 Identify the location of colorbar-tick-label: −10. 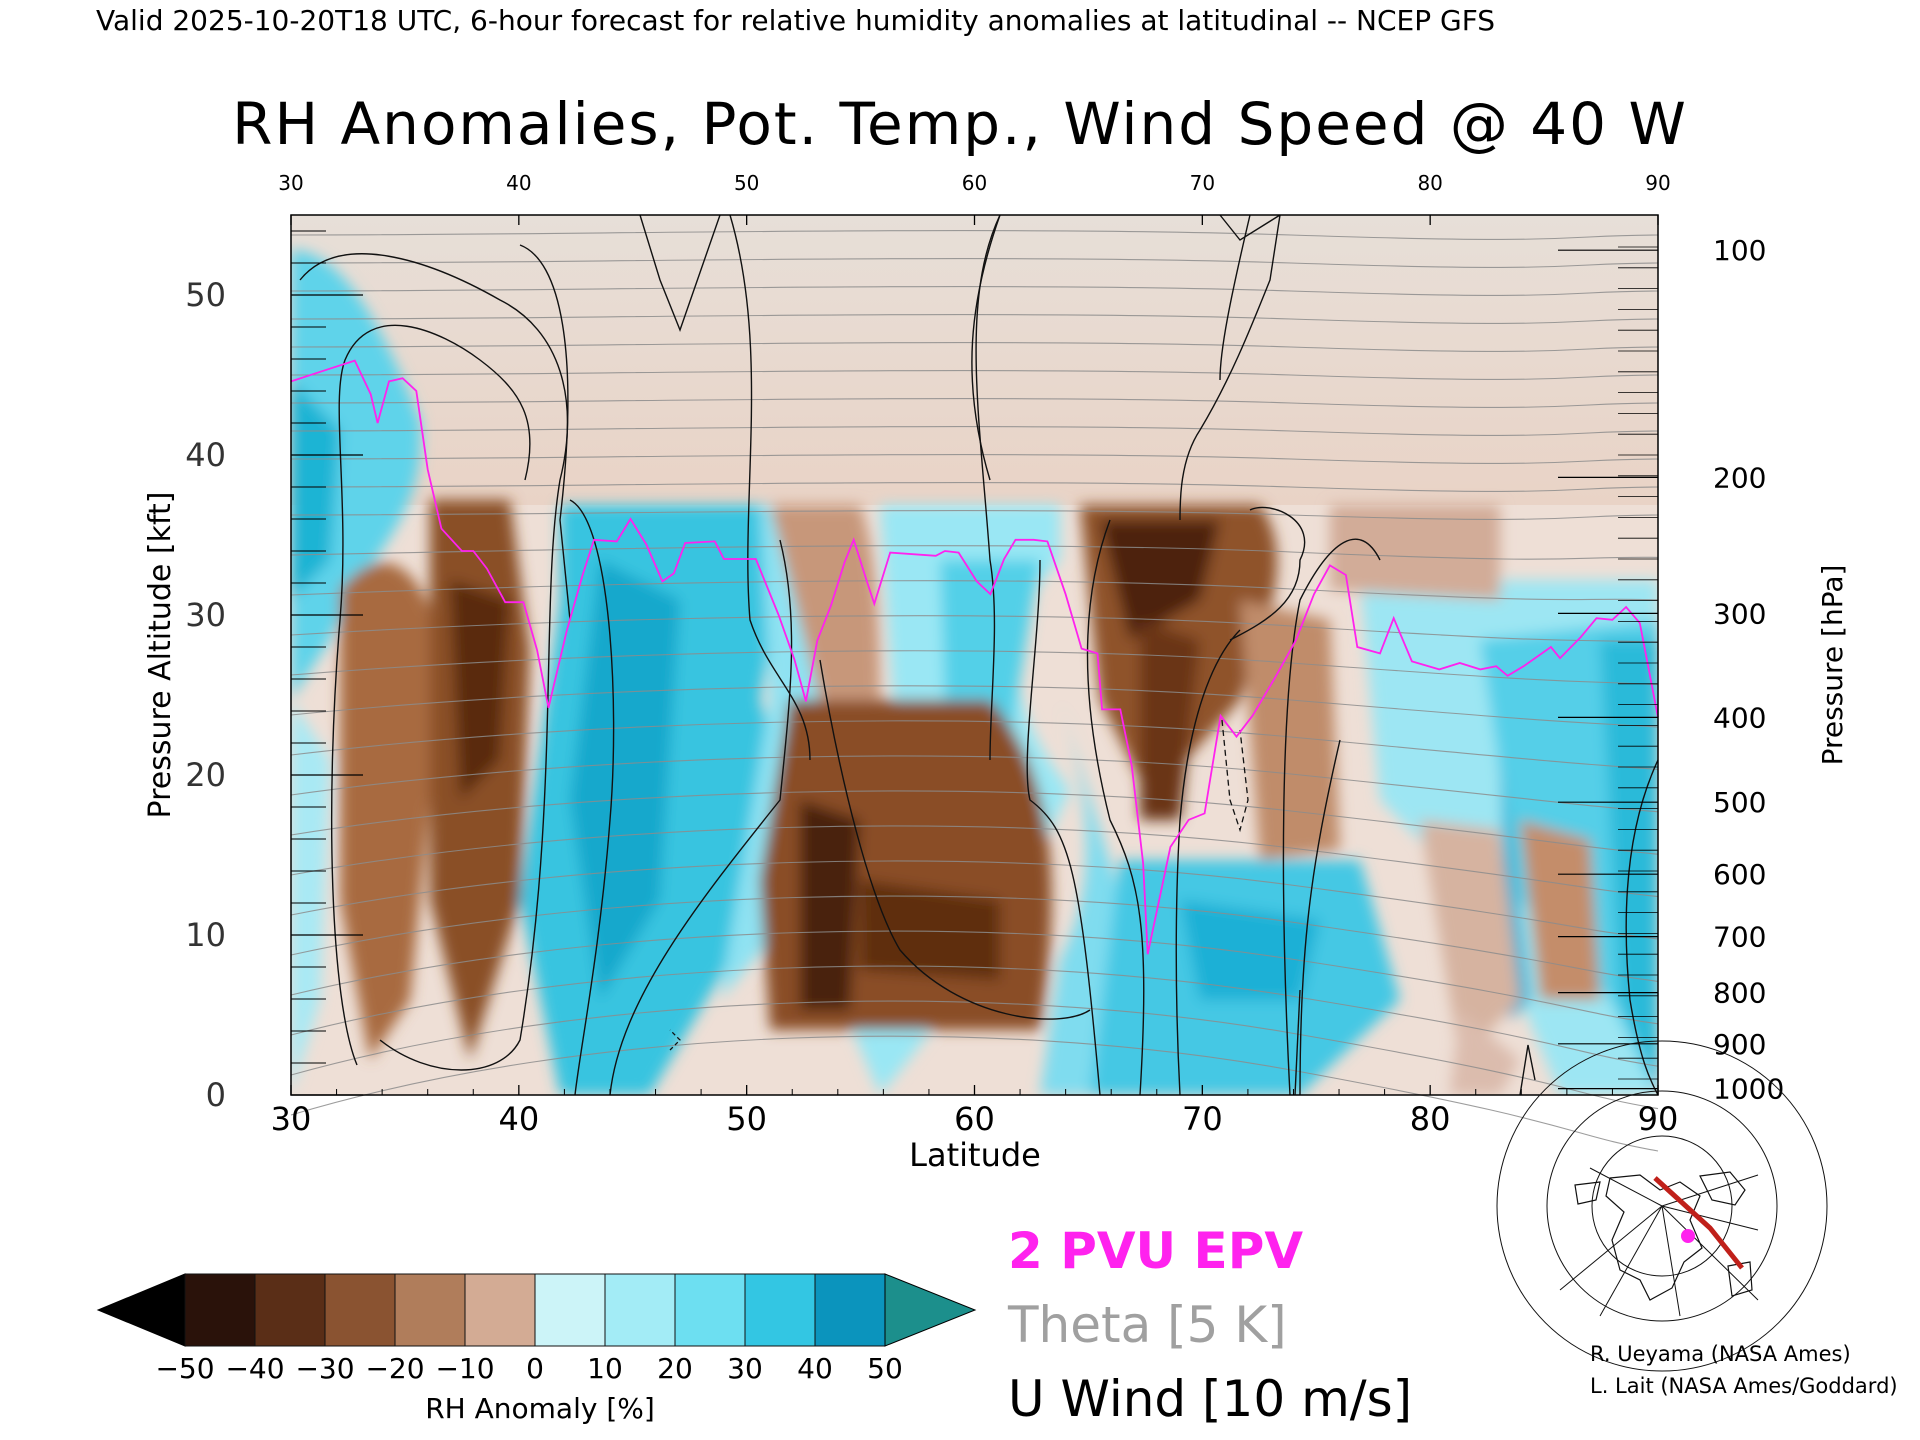
(465, 1368).